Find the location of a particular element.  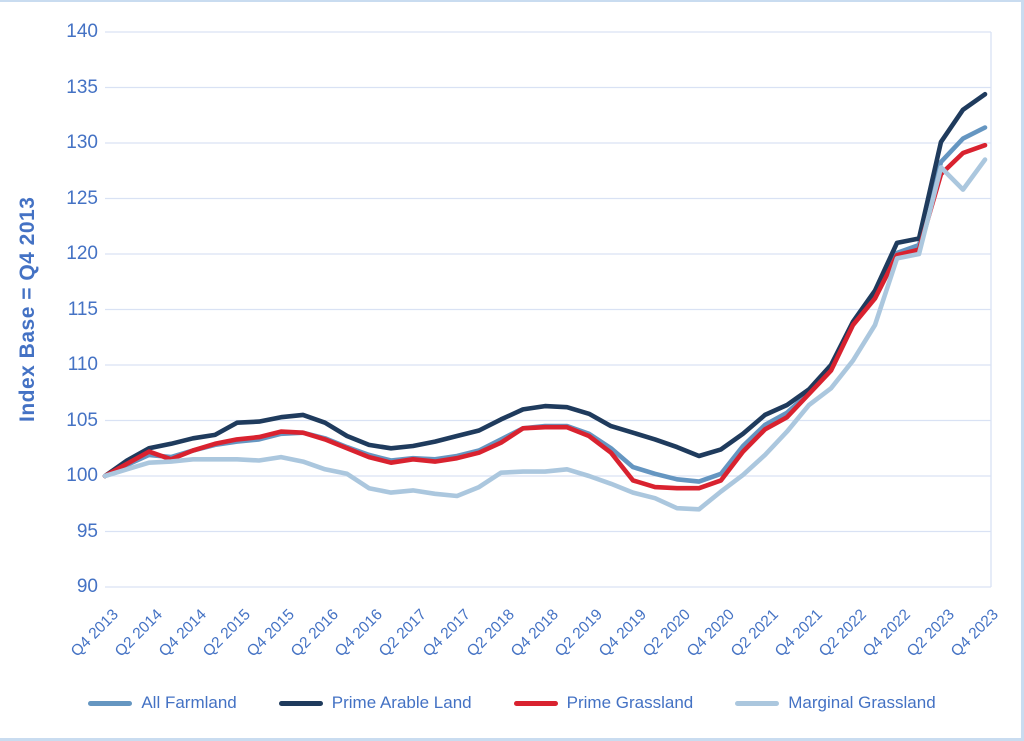

legend-item-prime-grassland: Prime Grassland is located at coordinates (603, 703).